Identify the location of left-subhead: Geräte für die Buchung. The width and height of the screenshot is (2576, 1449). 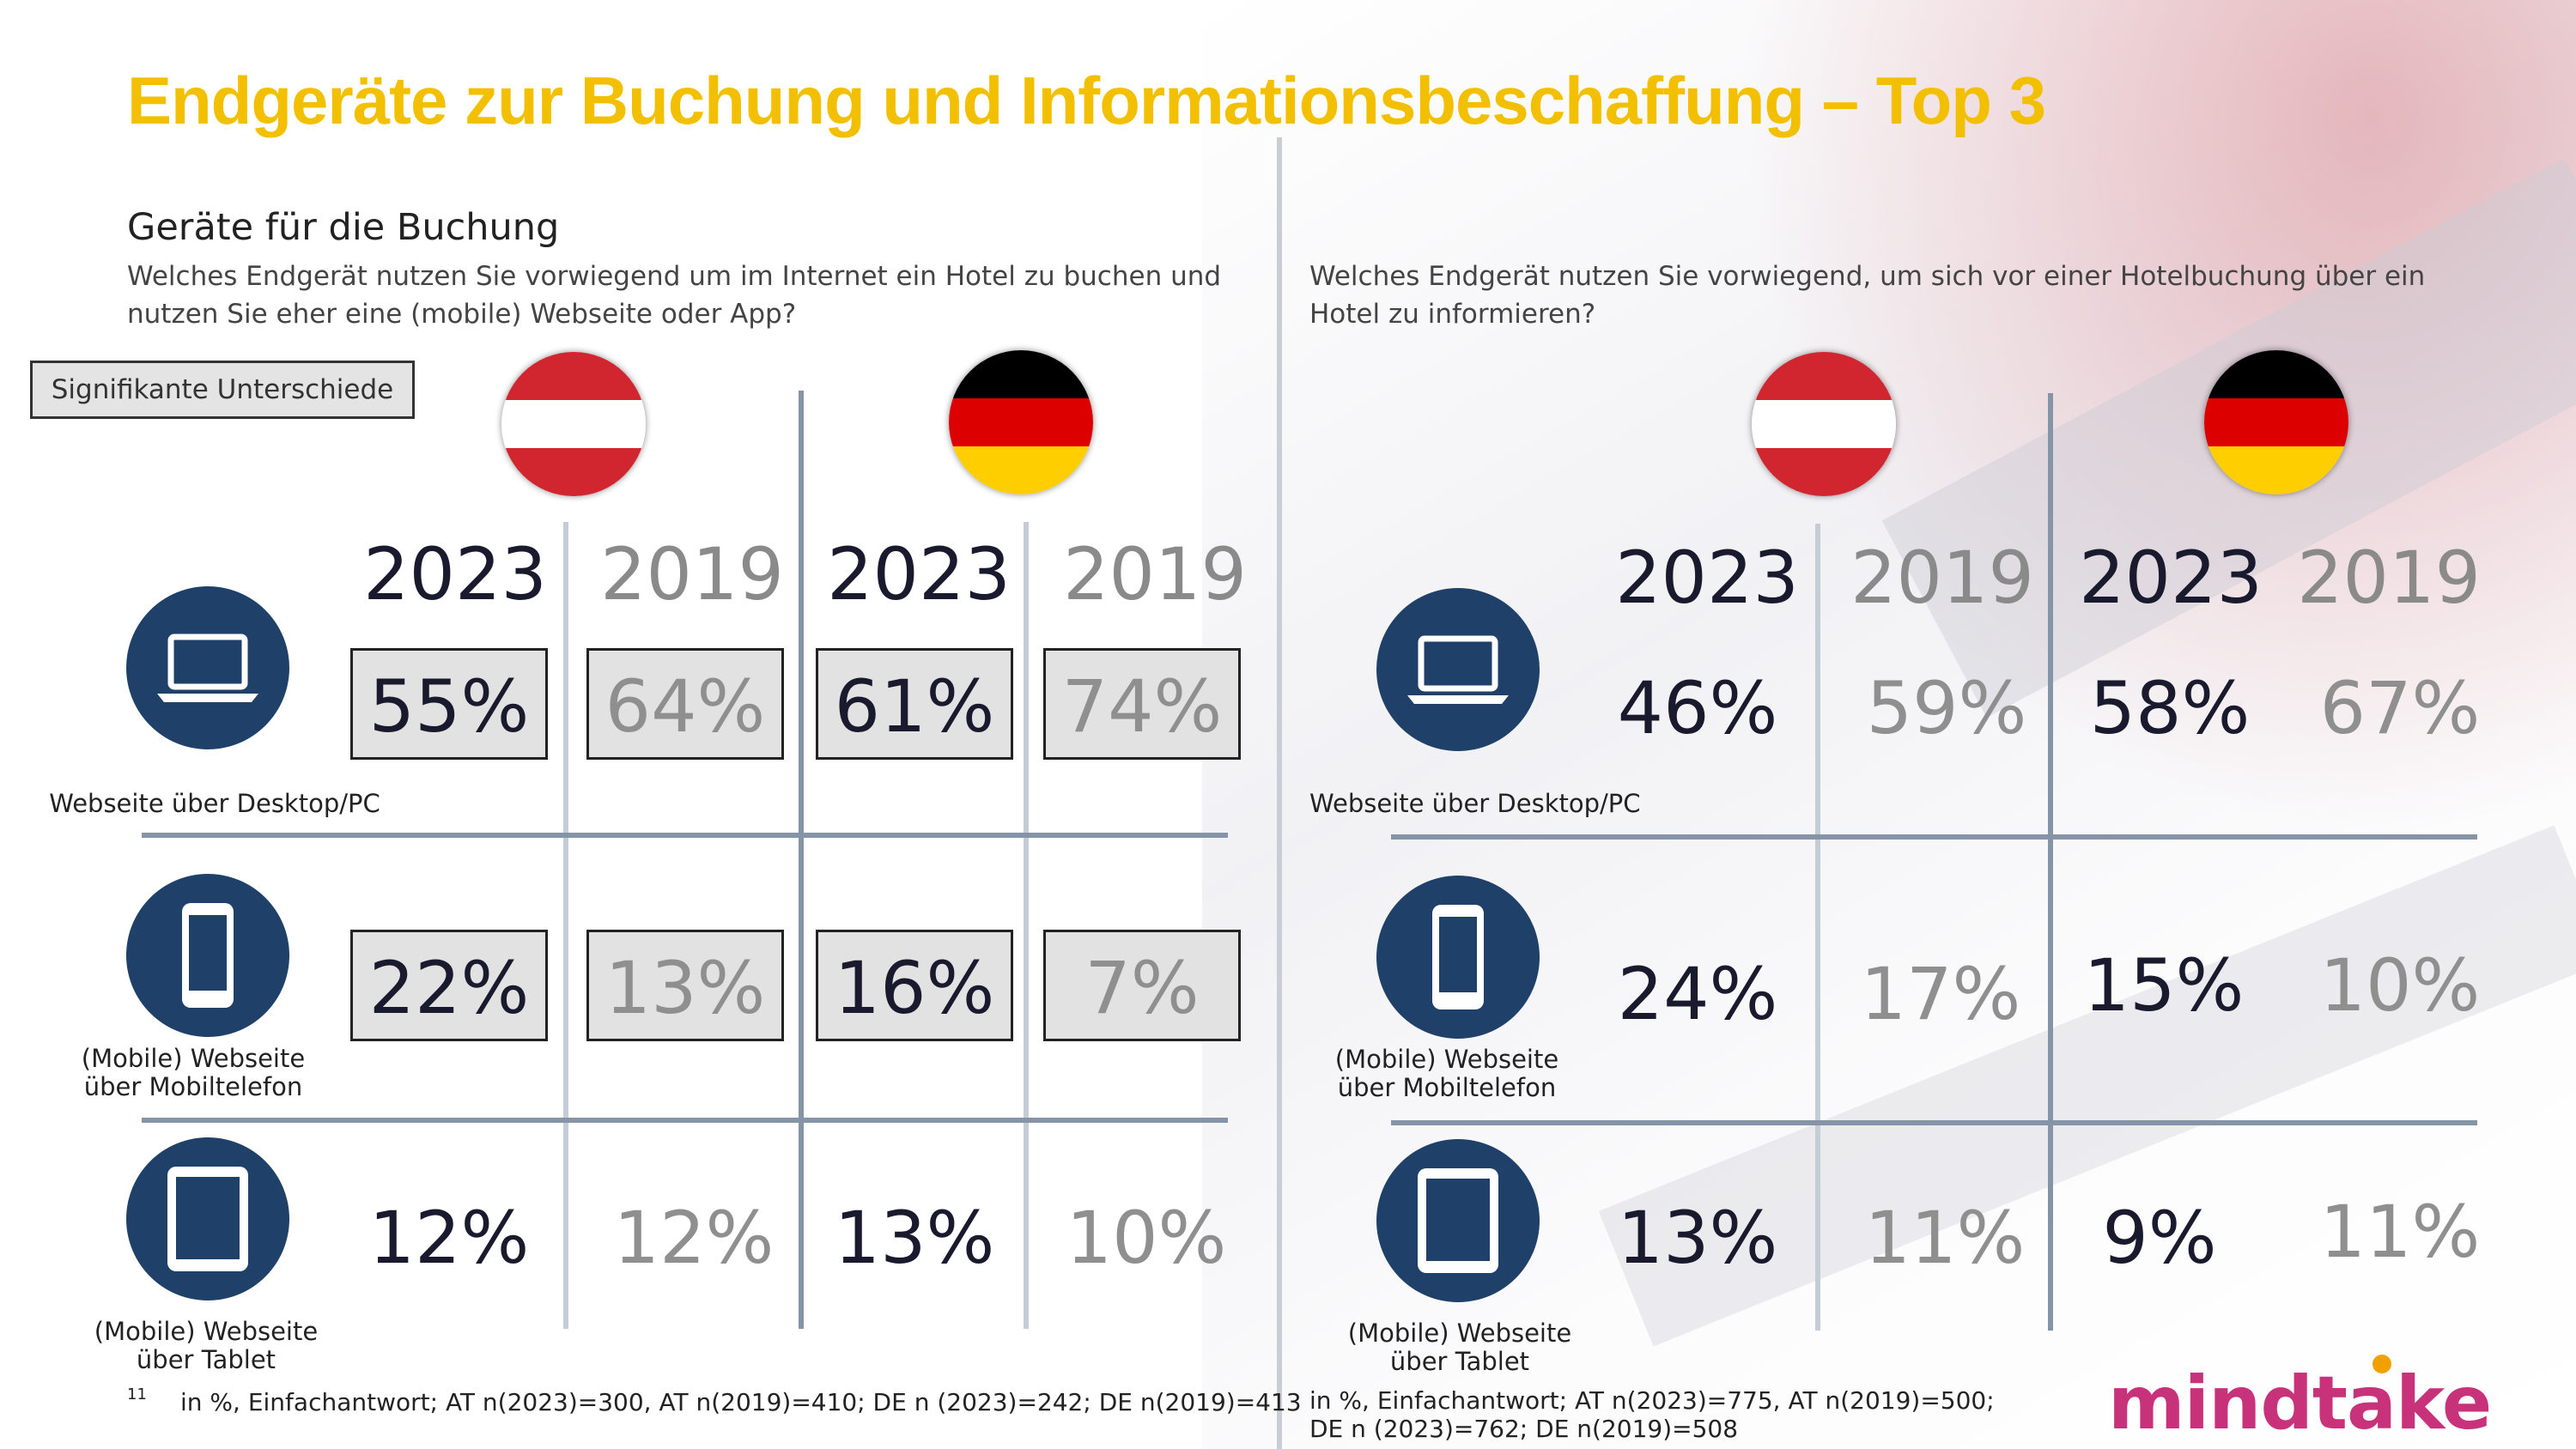
(344, 227).